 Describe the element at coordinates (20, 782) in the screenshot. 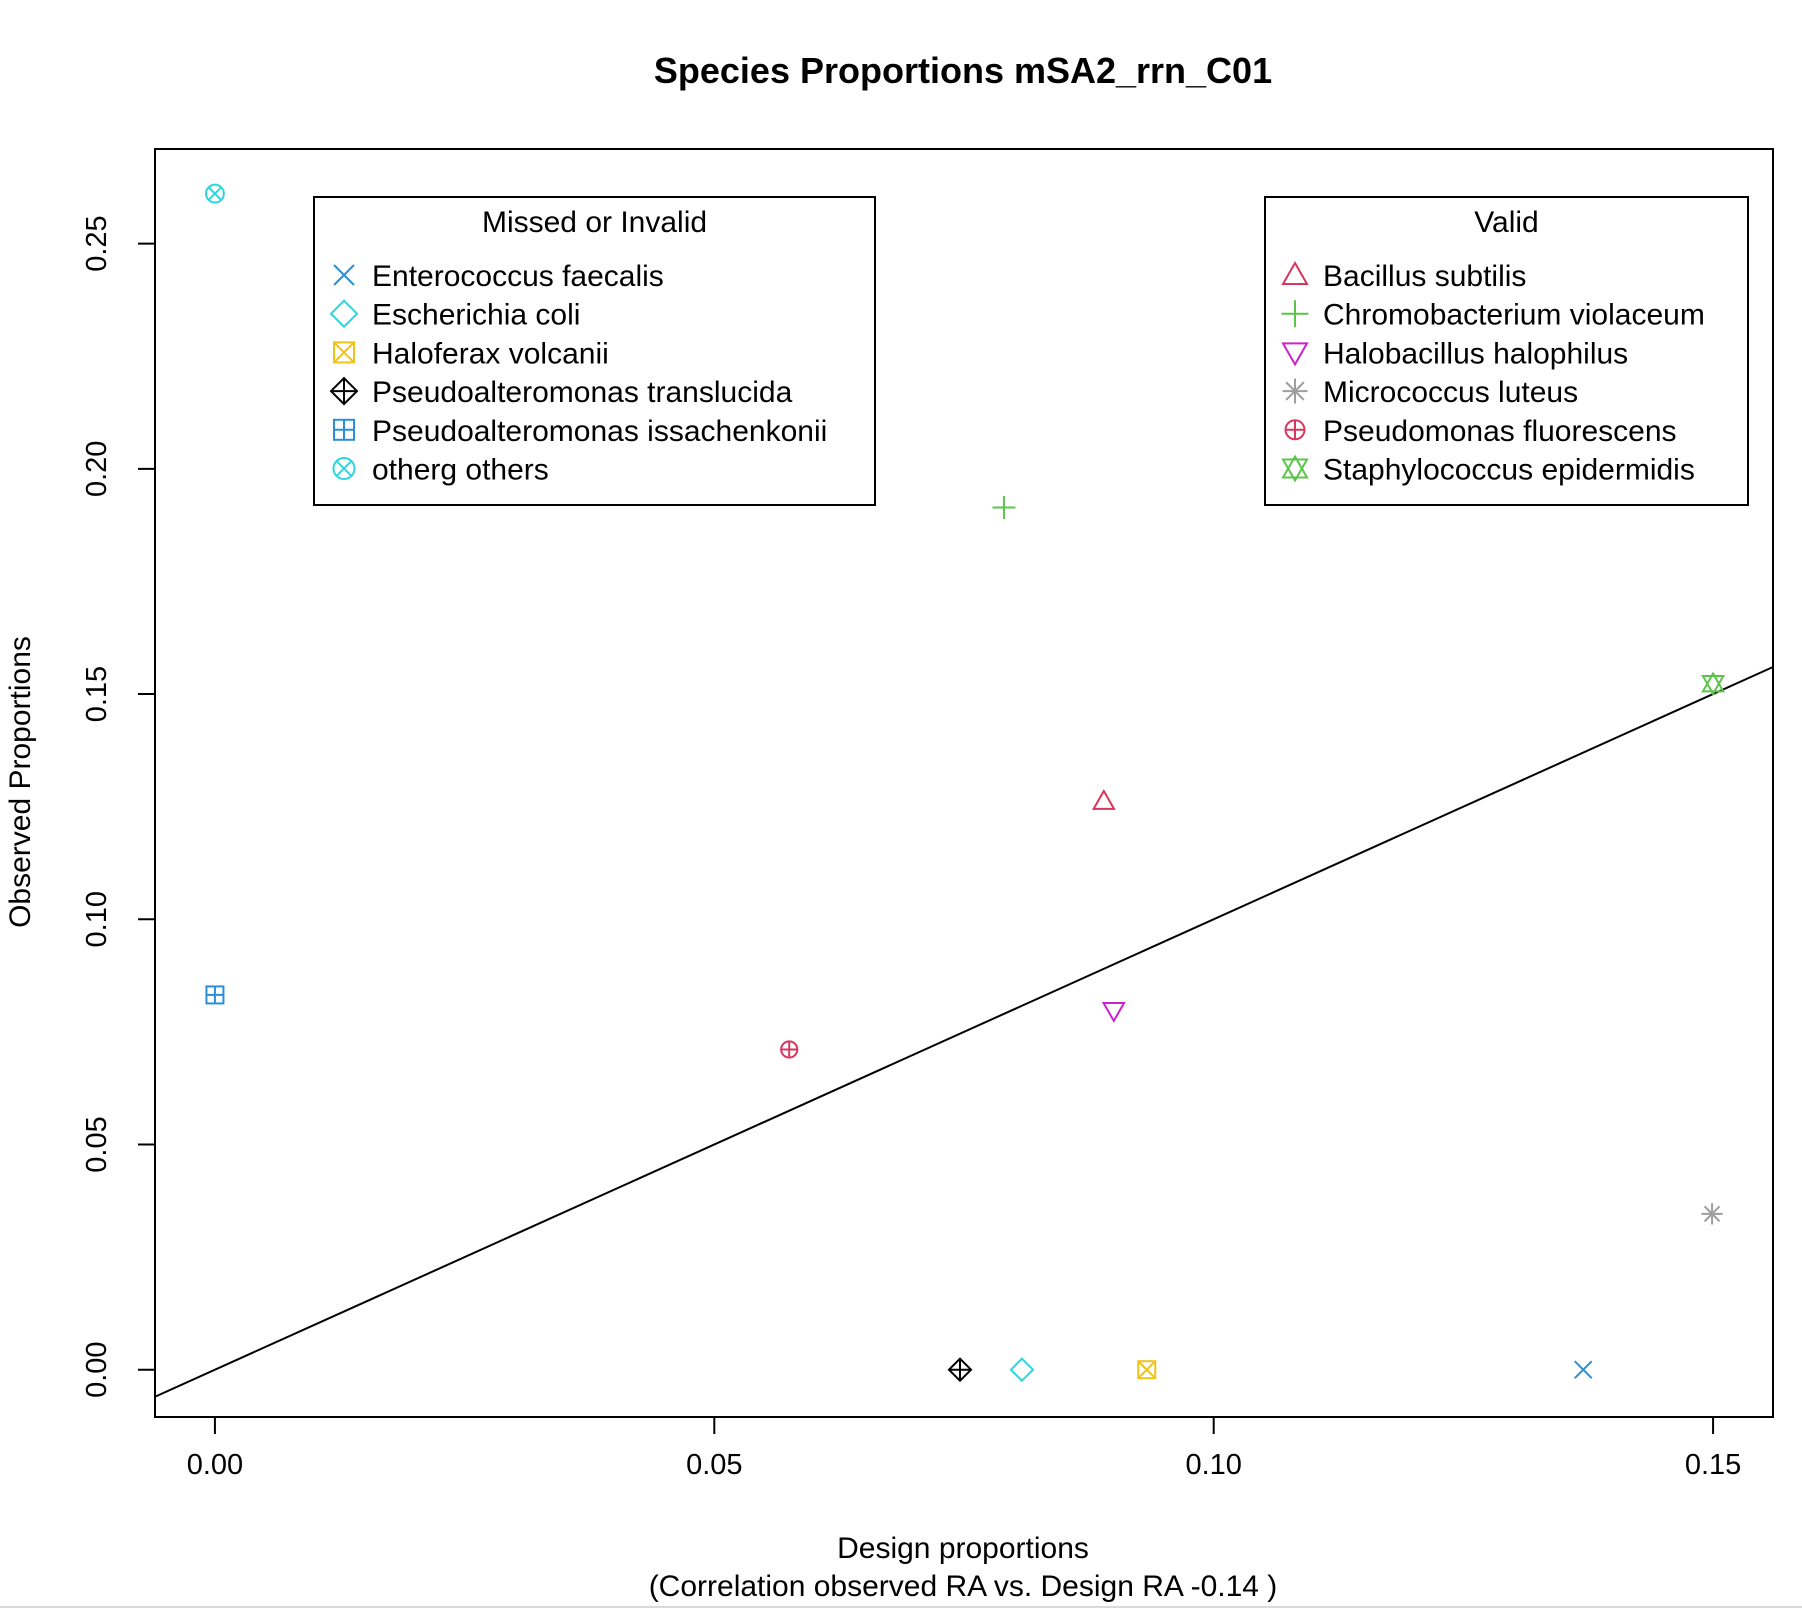

I see `y-axis-label: Observed Proportions` at that location.